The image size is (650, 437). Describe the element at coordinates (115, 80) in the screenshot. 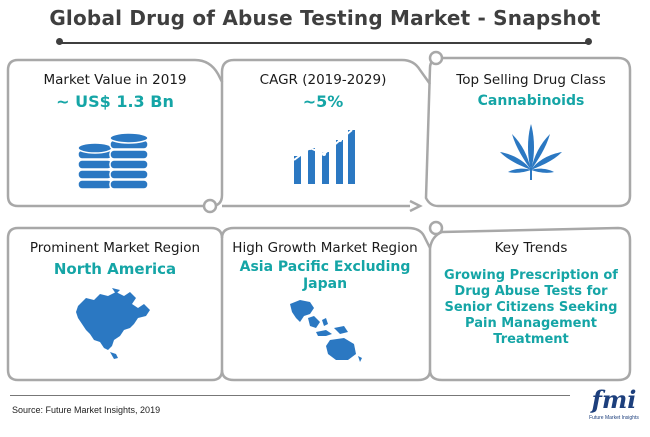

I see `card-heading: Market Value in 2019` at that location.